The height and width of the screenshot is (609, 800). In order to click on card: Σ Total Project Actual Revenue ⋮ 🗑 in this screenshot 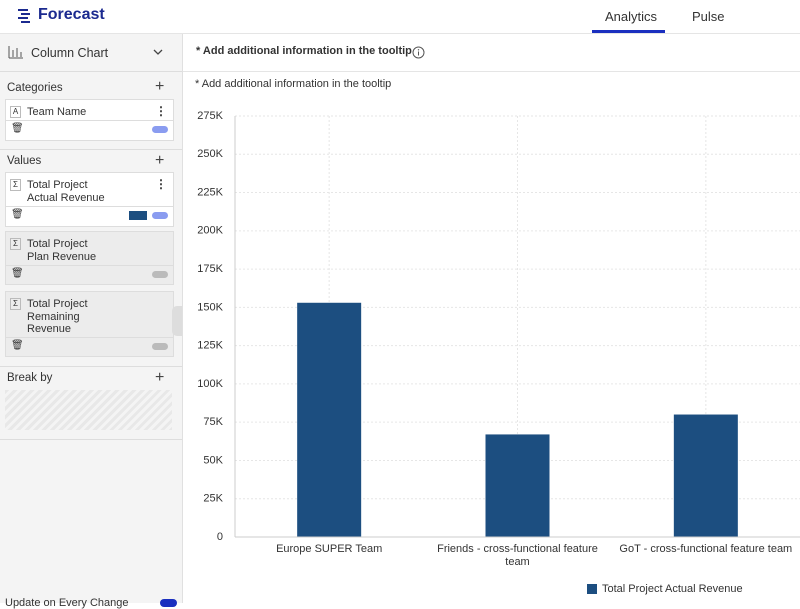, I will do `click(89, 199)`.